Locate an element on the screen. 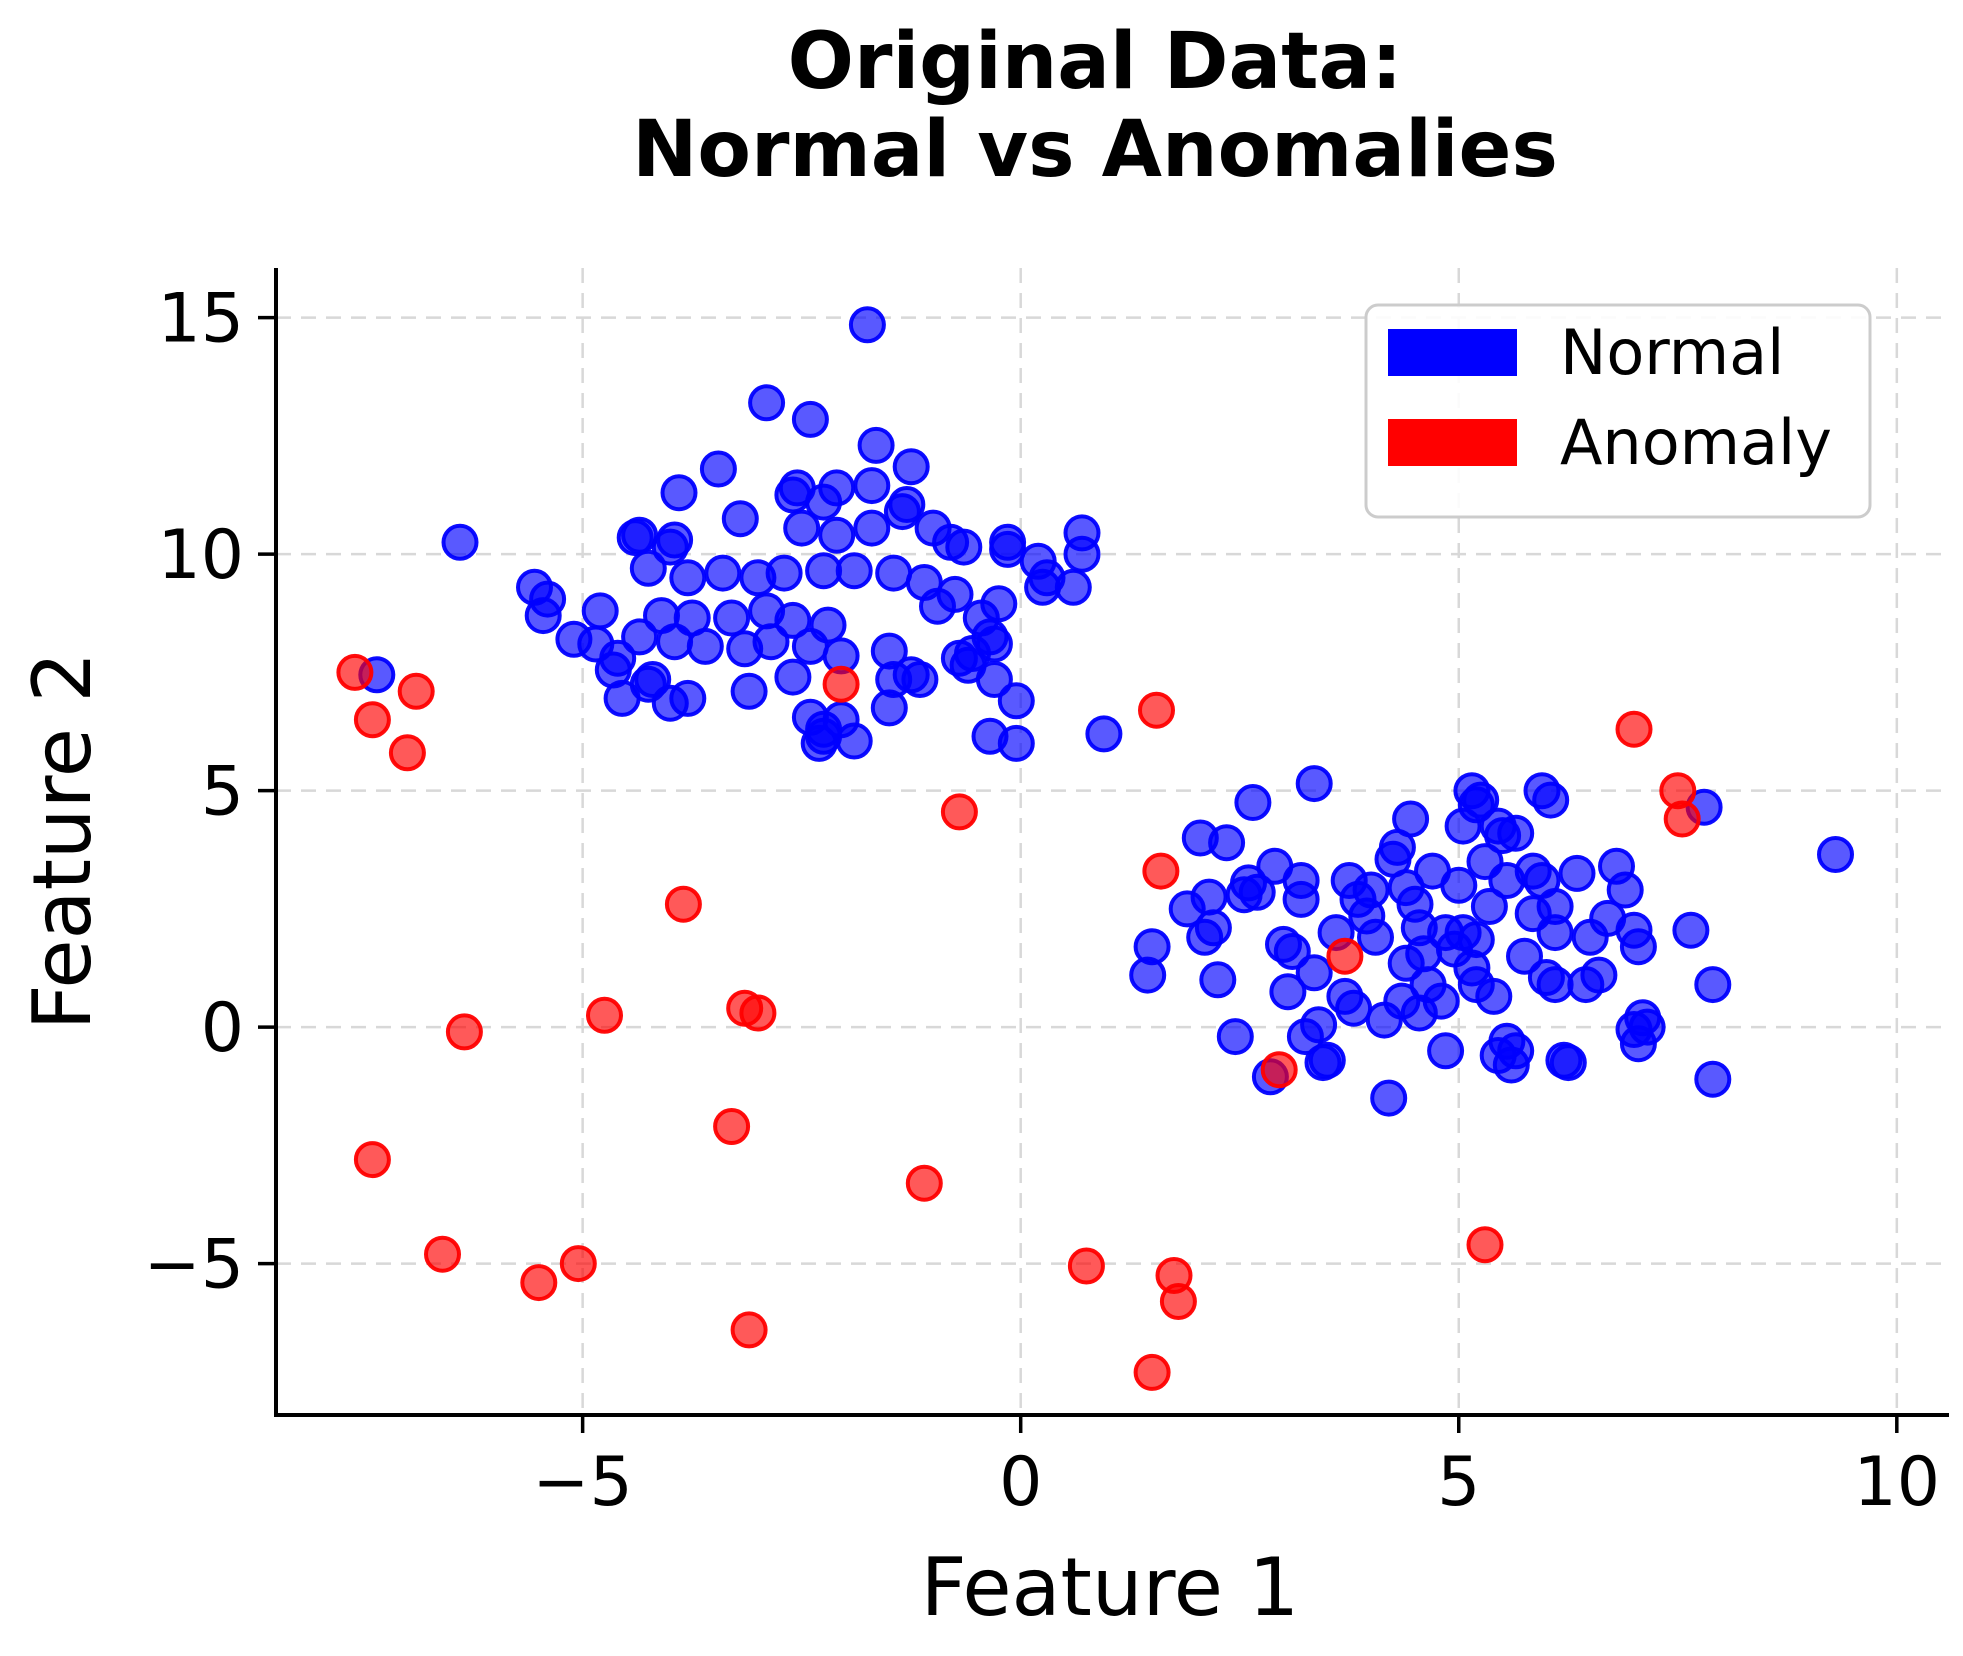 The image size is (1963, 1656). legend-swatch-anomaly is located at coordinates (1452, 442).